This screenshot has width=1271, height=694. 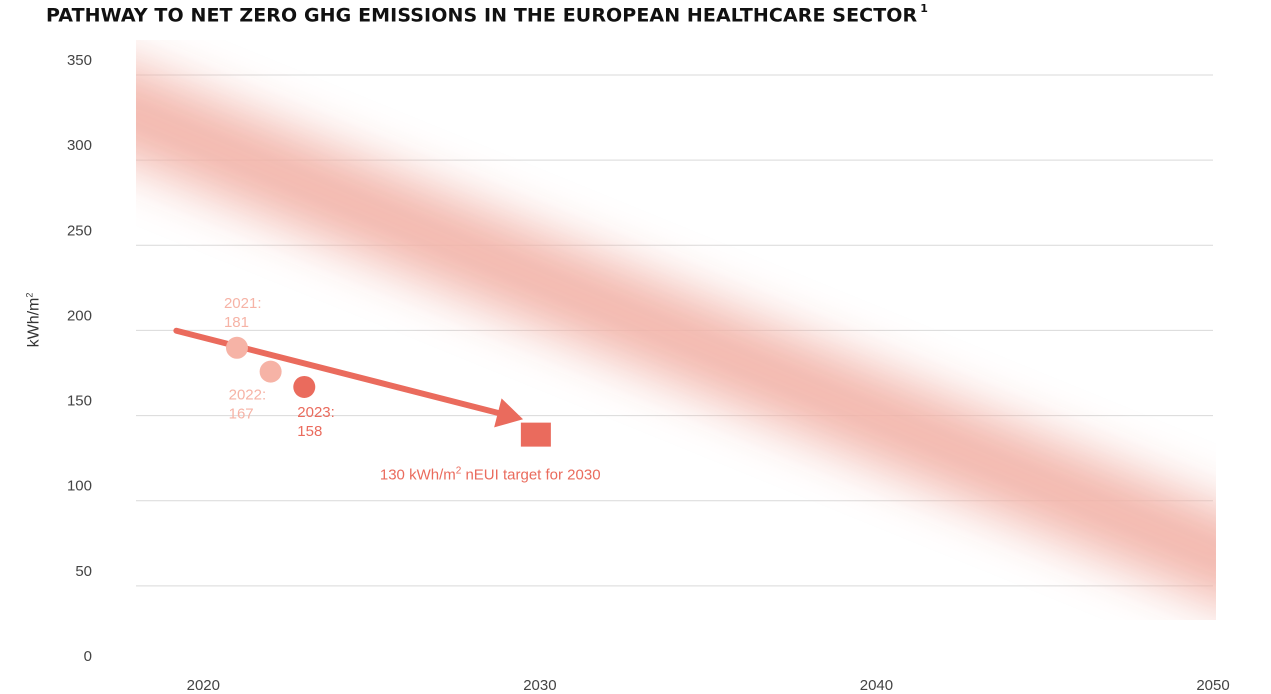 What do you see at coordinates (316, 412) in the screenshot?
I see `point-label-year-2023: 2023:` at bounding box center [316, 412].